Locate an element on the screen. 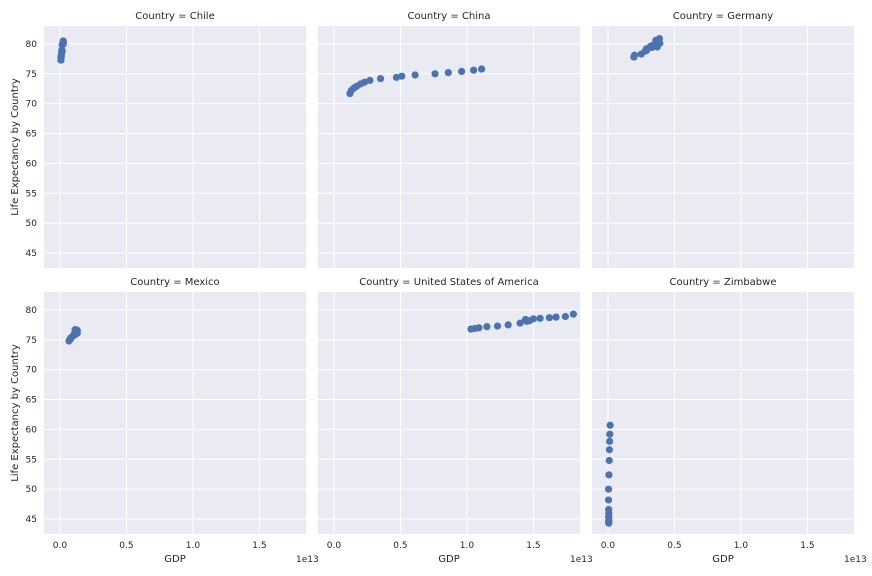 This screenshot has height=576, width=872. facet-germany: Country = Germany is located at coordinates (723, 139).